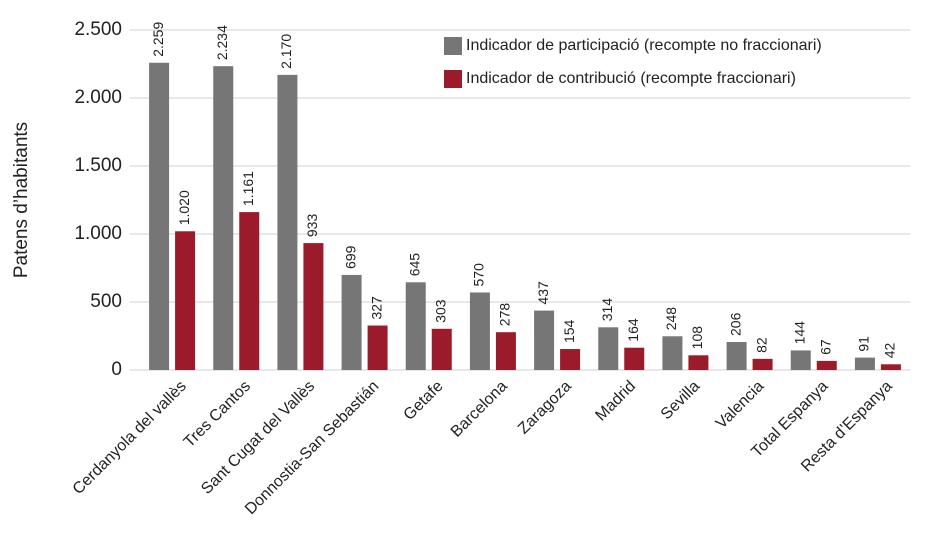  I want to click on value-label: 699, so click(350, 257).